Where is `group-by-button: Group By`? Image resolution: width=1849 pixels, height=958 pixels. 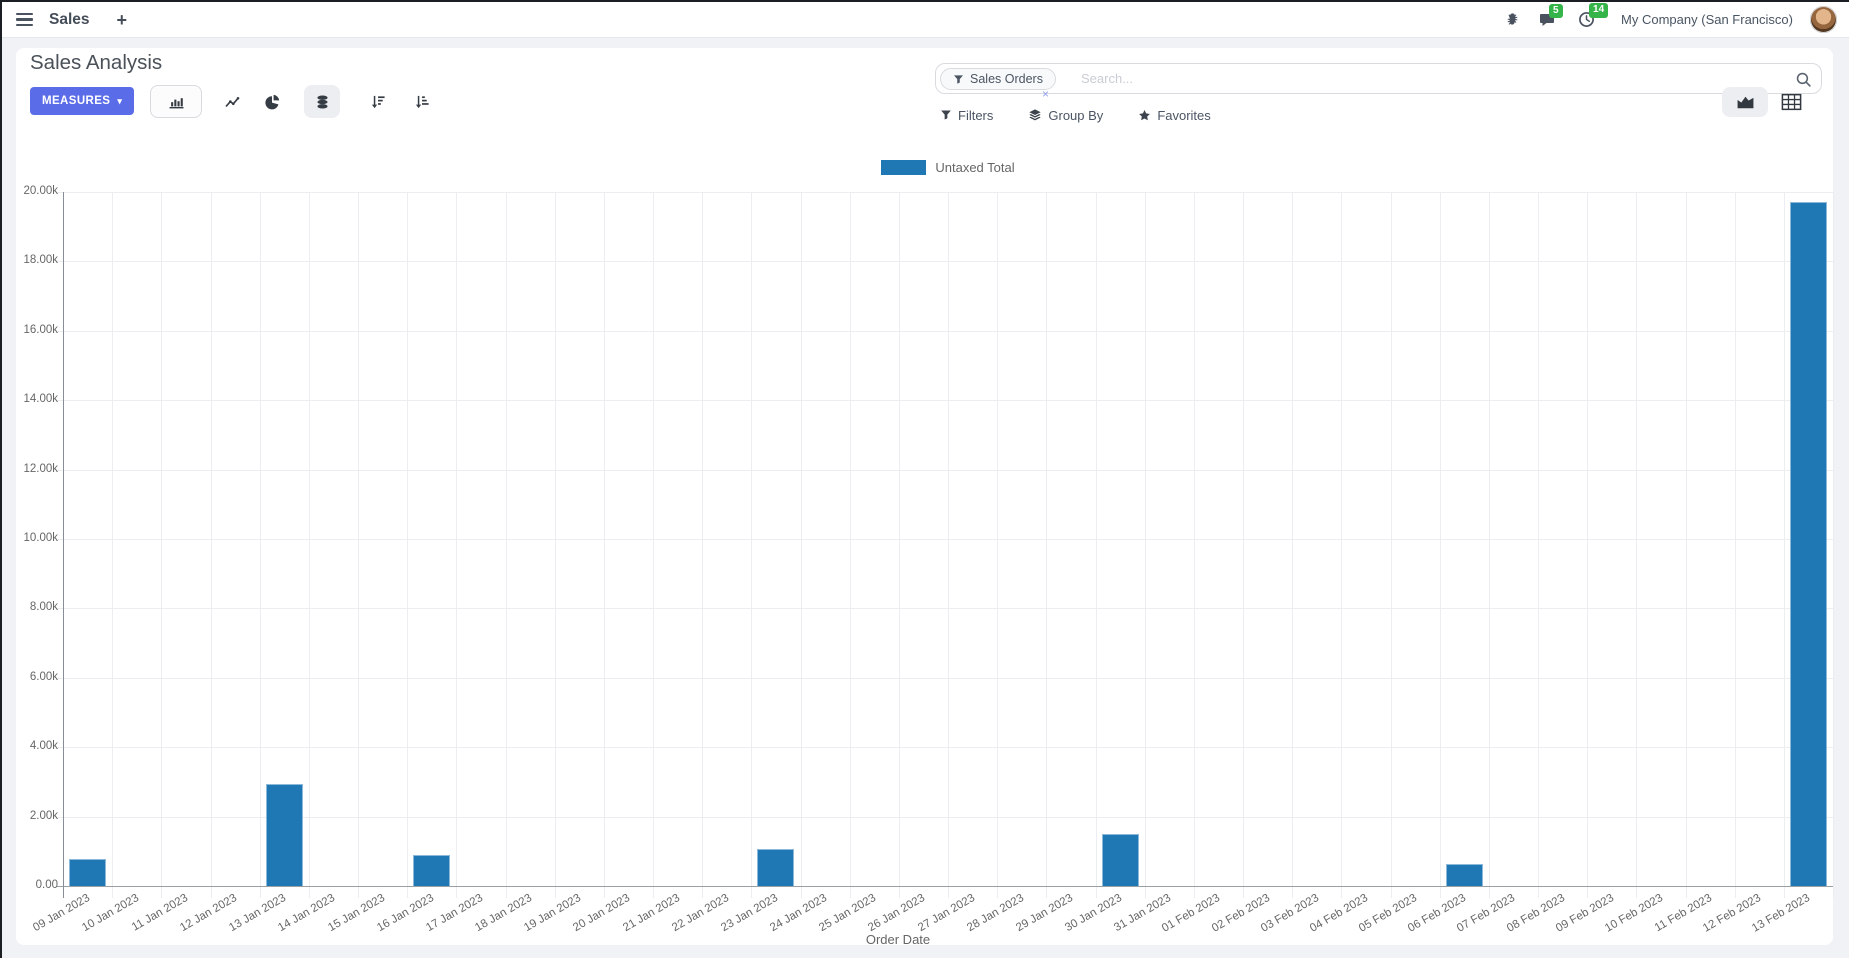
group-by-button: Group By is located at coordinates (1065, 115).